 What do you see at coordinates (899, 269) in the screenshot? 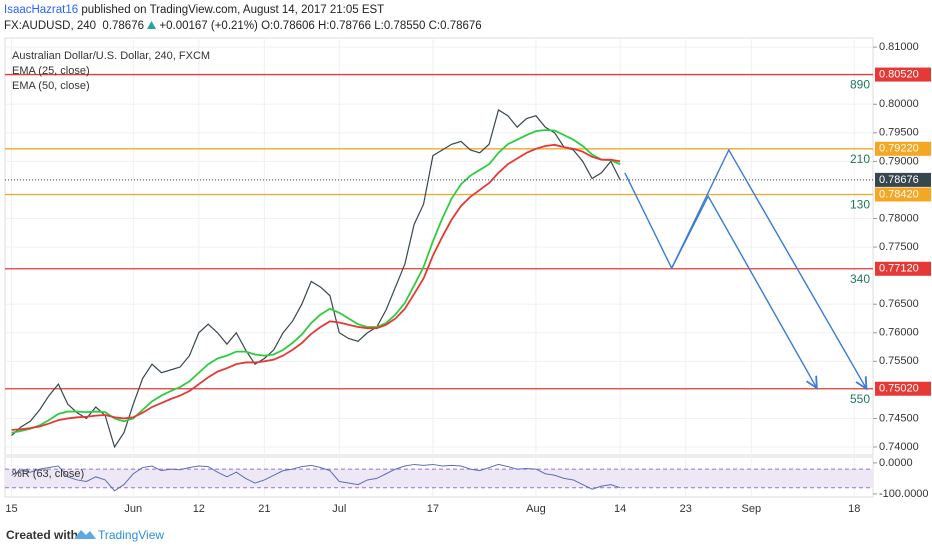
I see `level-label: 0.77120` at bounding box center [899, 269].